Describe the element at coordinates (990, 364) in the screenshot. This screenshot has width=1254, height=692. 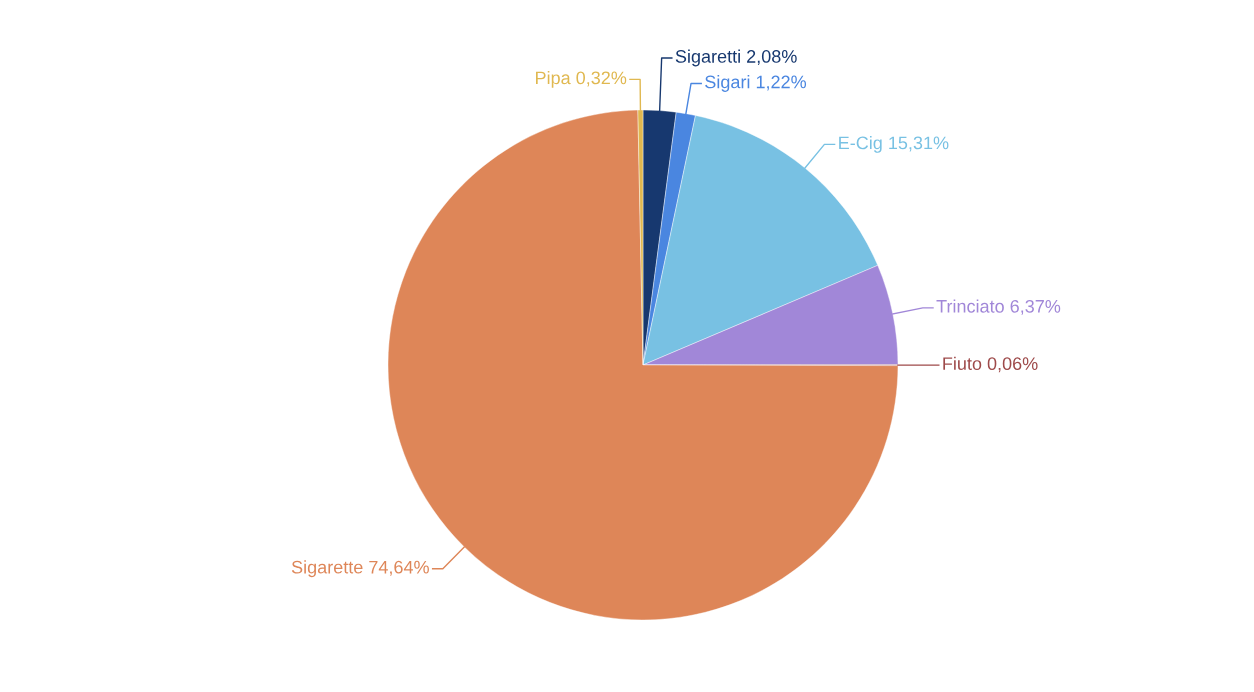
I see `slice-label: Fiuto 0,06%` at that location.